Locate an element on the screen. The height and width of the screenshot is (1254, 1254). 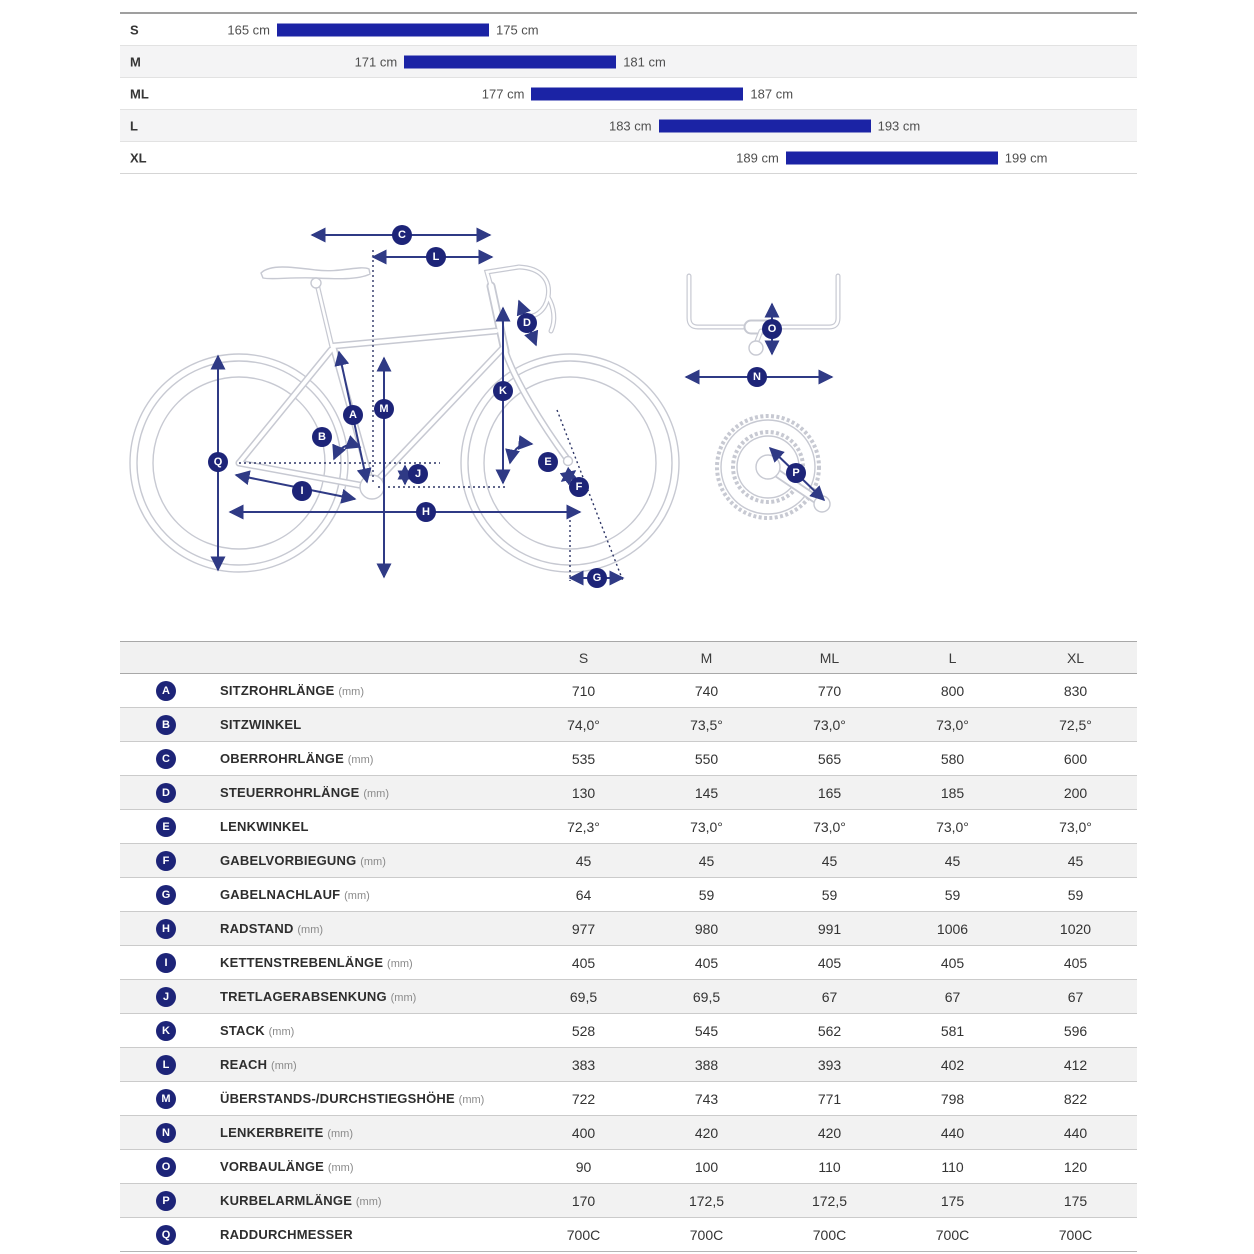
svg-text: Q is located at coordinates (218, 462).